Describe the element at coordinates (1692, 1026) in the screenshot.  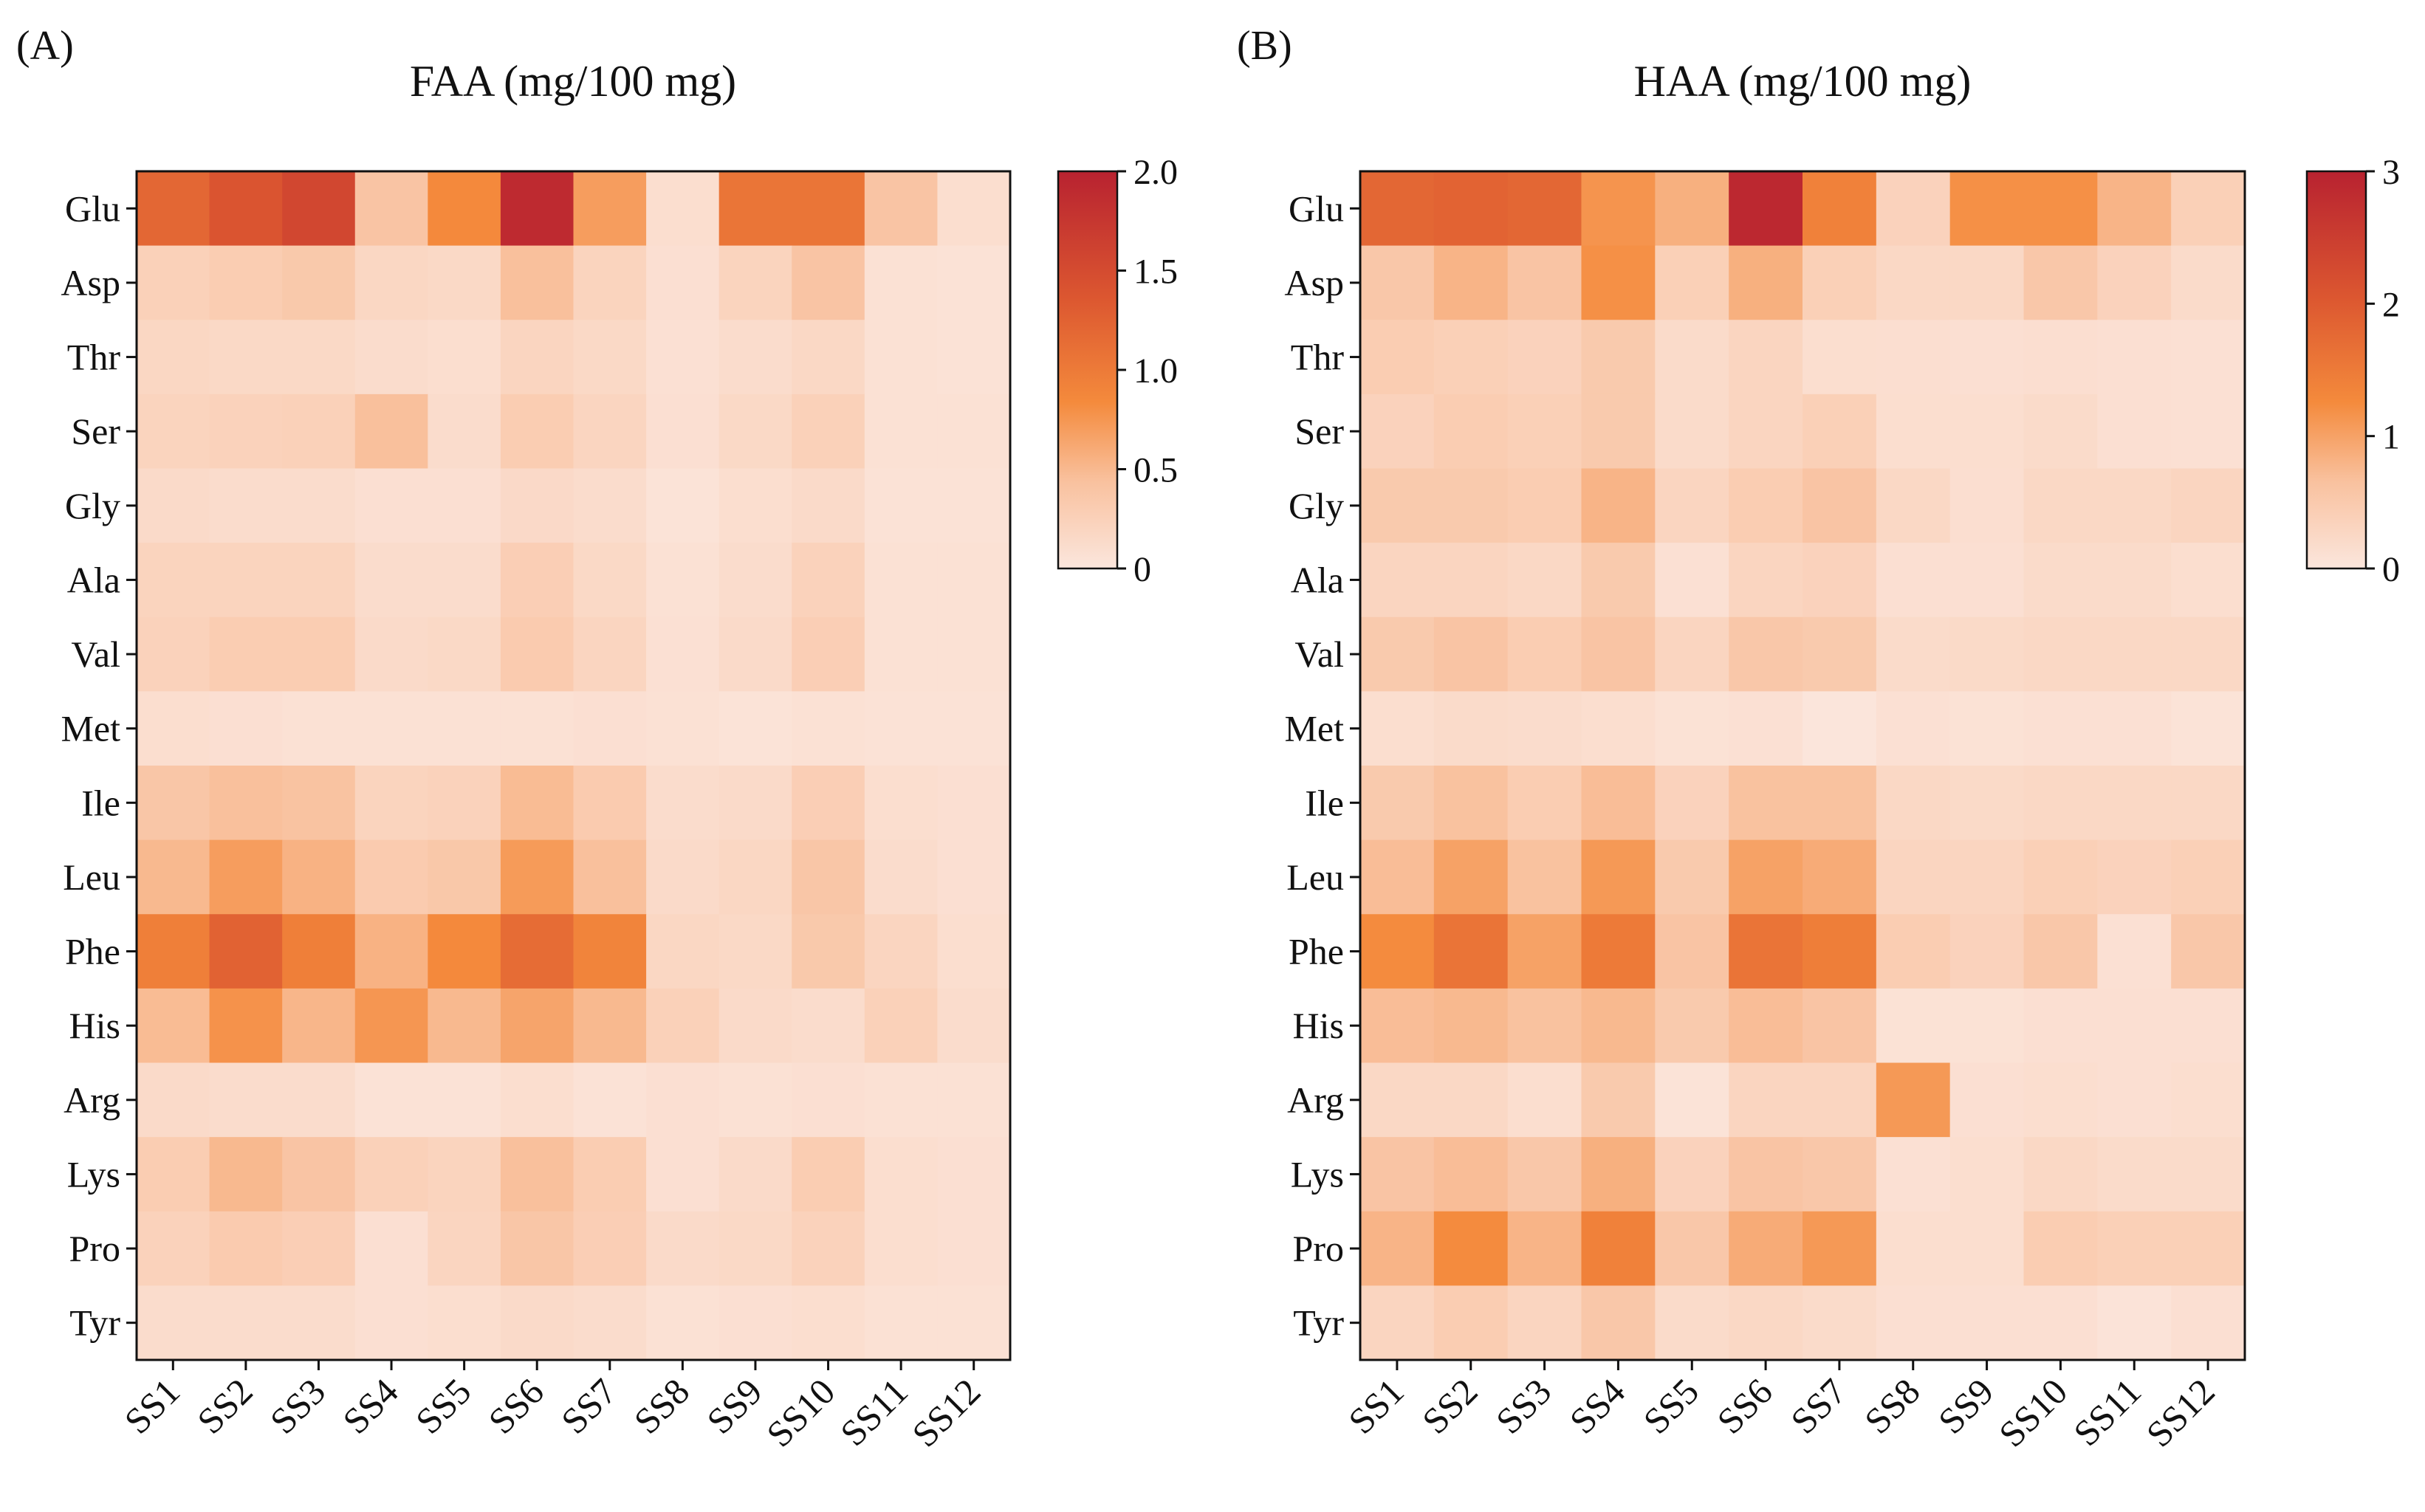
I see `cell-haa-his-ss5` at that location.